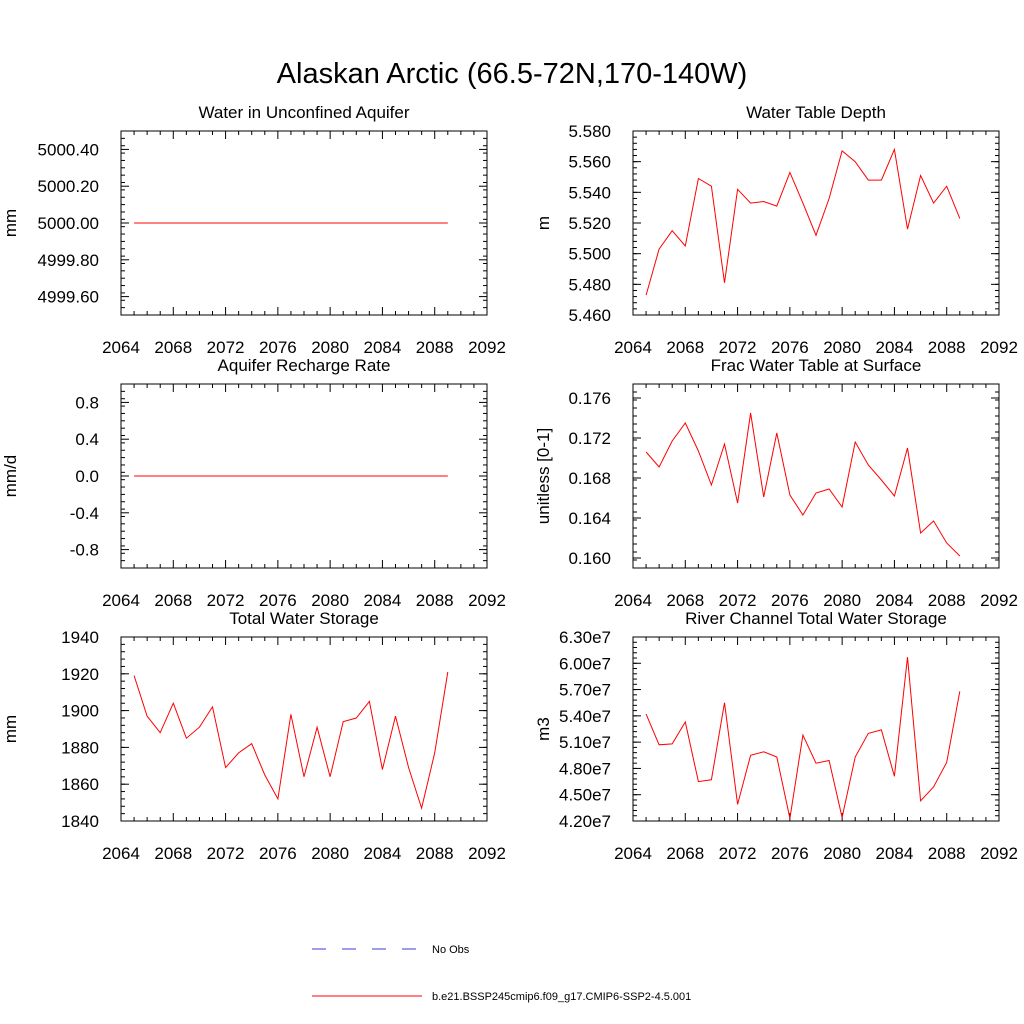 The width and height of the screenshot is (1024, 1024). What do you see at coordinates (589, 438) in the screenshot?
I see `y-tick-label: 0.172` at bounding box center [589, 438].